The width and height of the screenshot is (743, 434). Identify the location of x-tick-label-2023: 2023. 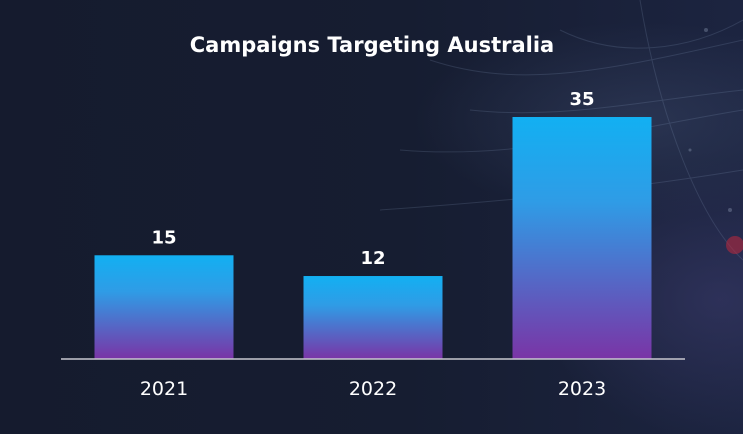
(582, 389).